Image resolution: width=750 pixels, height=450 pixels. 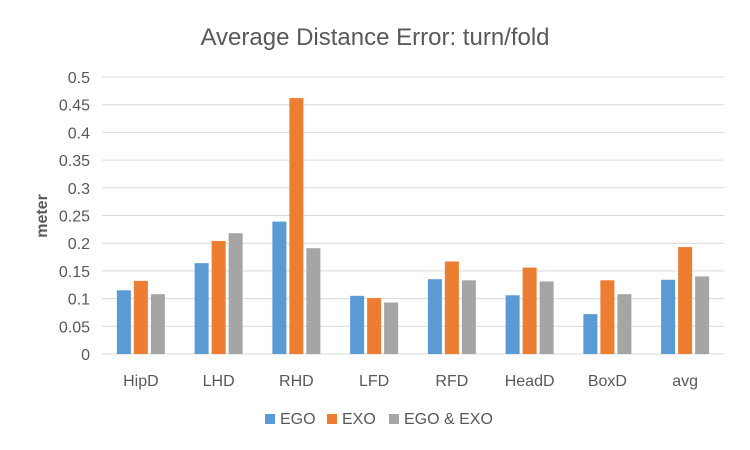 I want to click on y-tick-label: 0.35, so click(x=74, y=161).